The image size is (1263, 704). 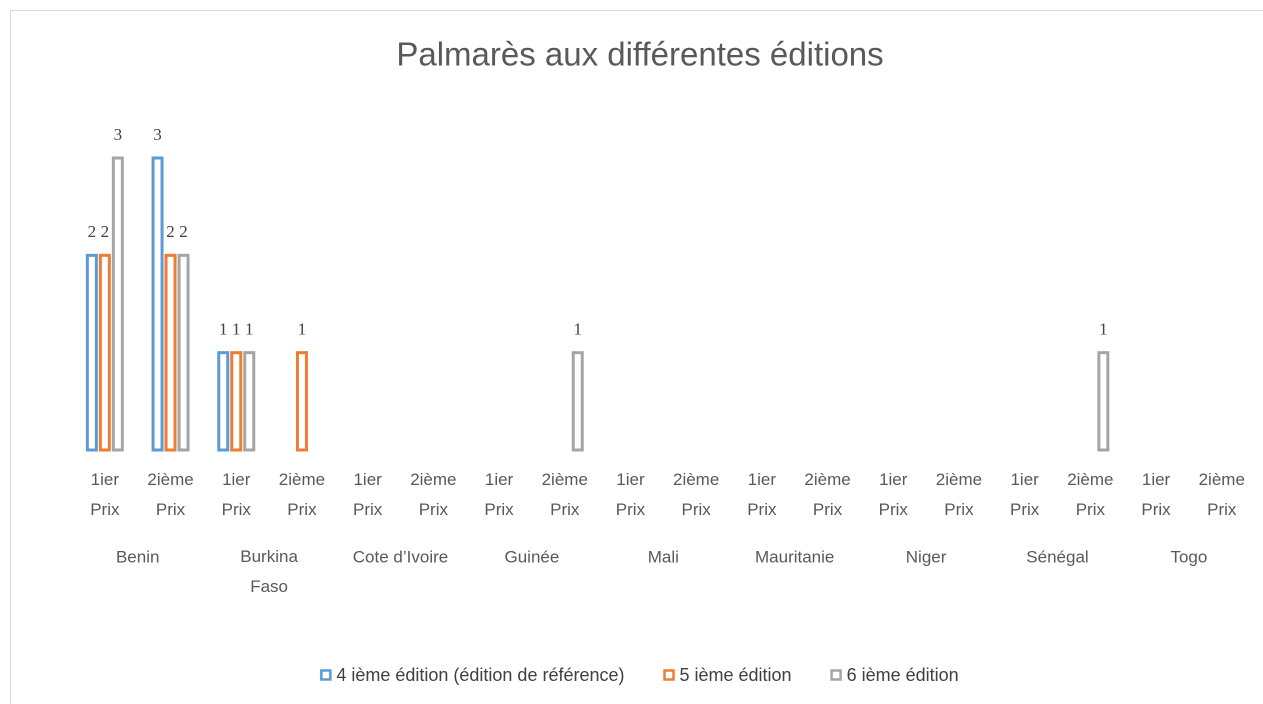 I want to click on group-label: Cote d’Ivoire, so click(x=400, y=556).